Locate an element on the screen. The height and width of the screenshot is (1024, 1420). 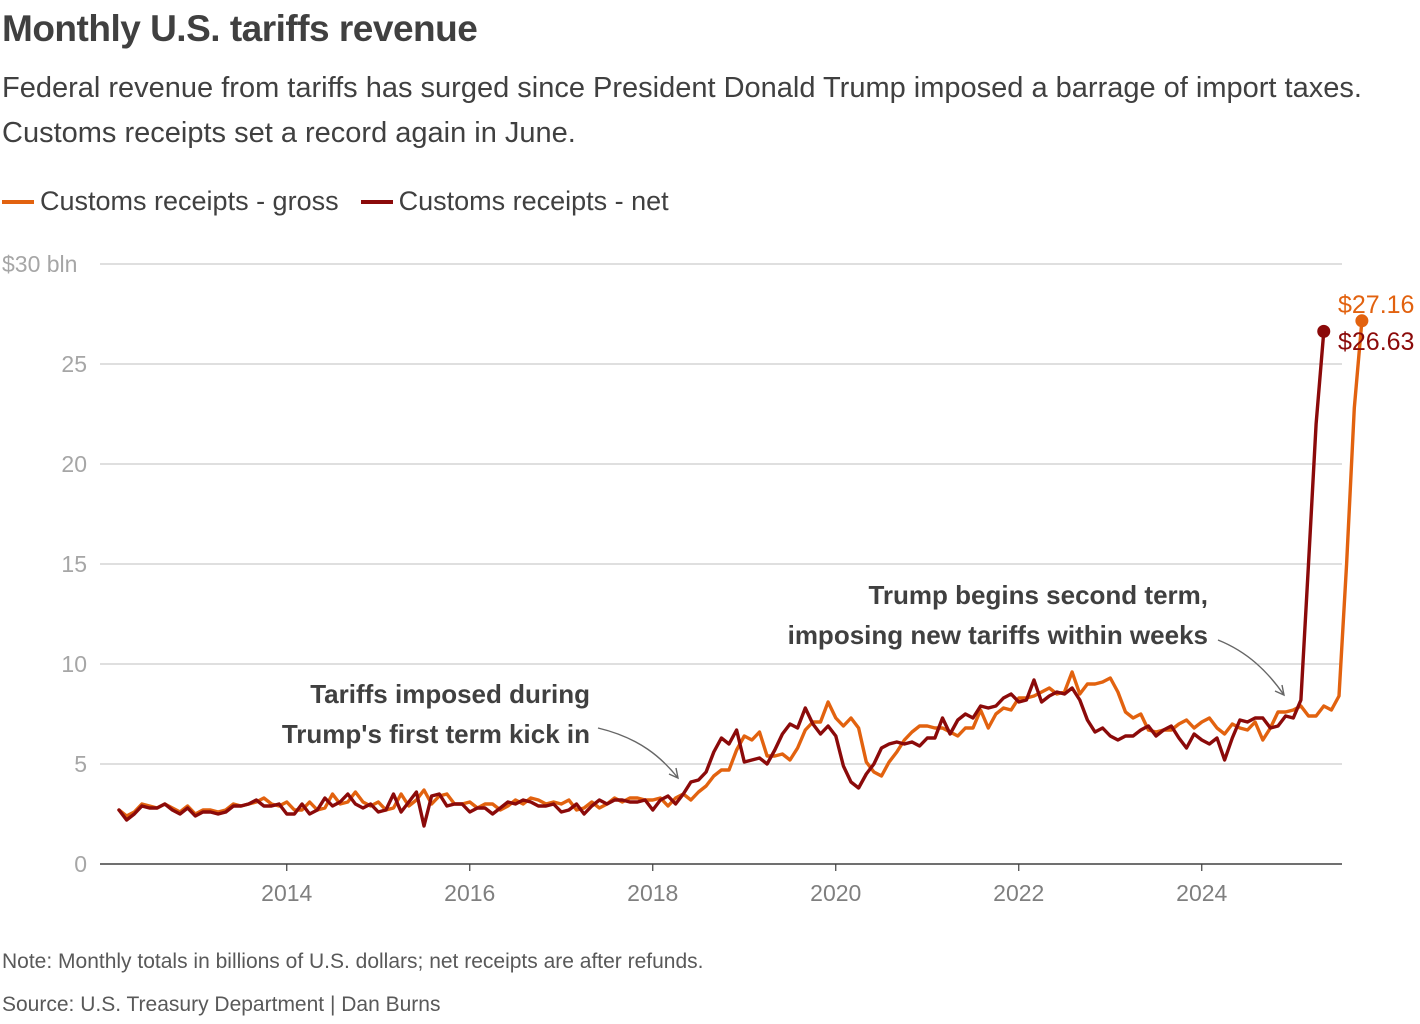
chart-title: Monthly U.S. tariffs revenue is located at coordinates (240, 28).